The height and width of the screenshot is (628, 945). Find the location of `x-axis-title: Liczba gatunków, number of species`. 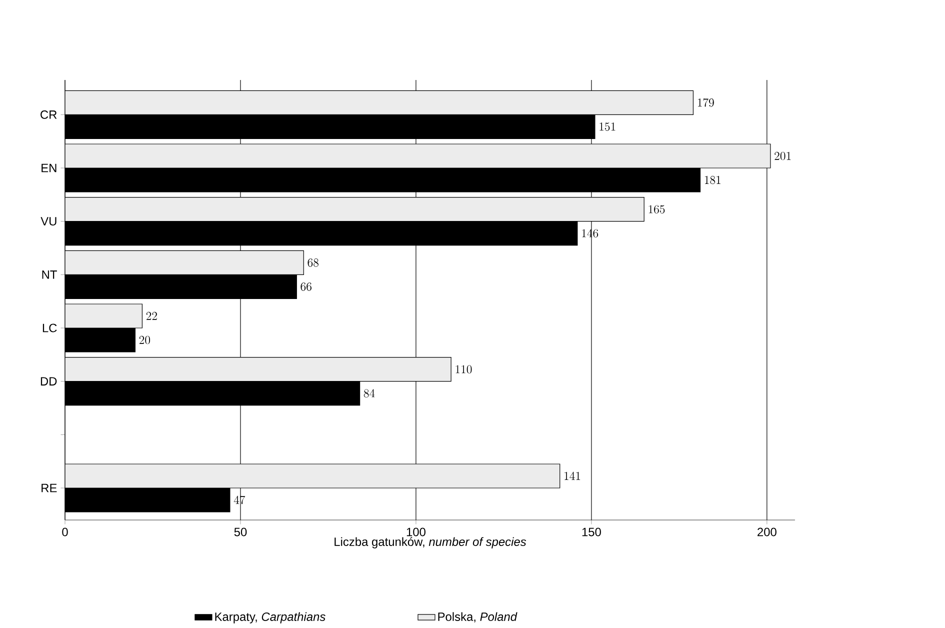

x-axis-title: Liczba gatunków, number of species is located at coordinates (430, 542).